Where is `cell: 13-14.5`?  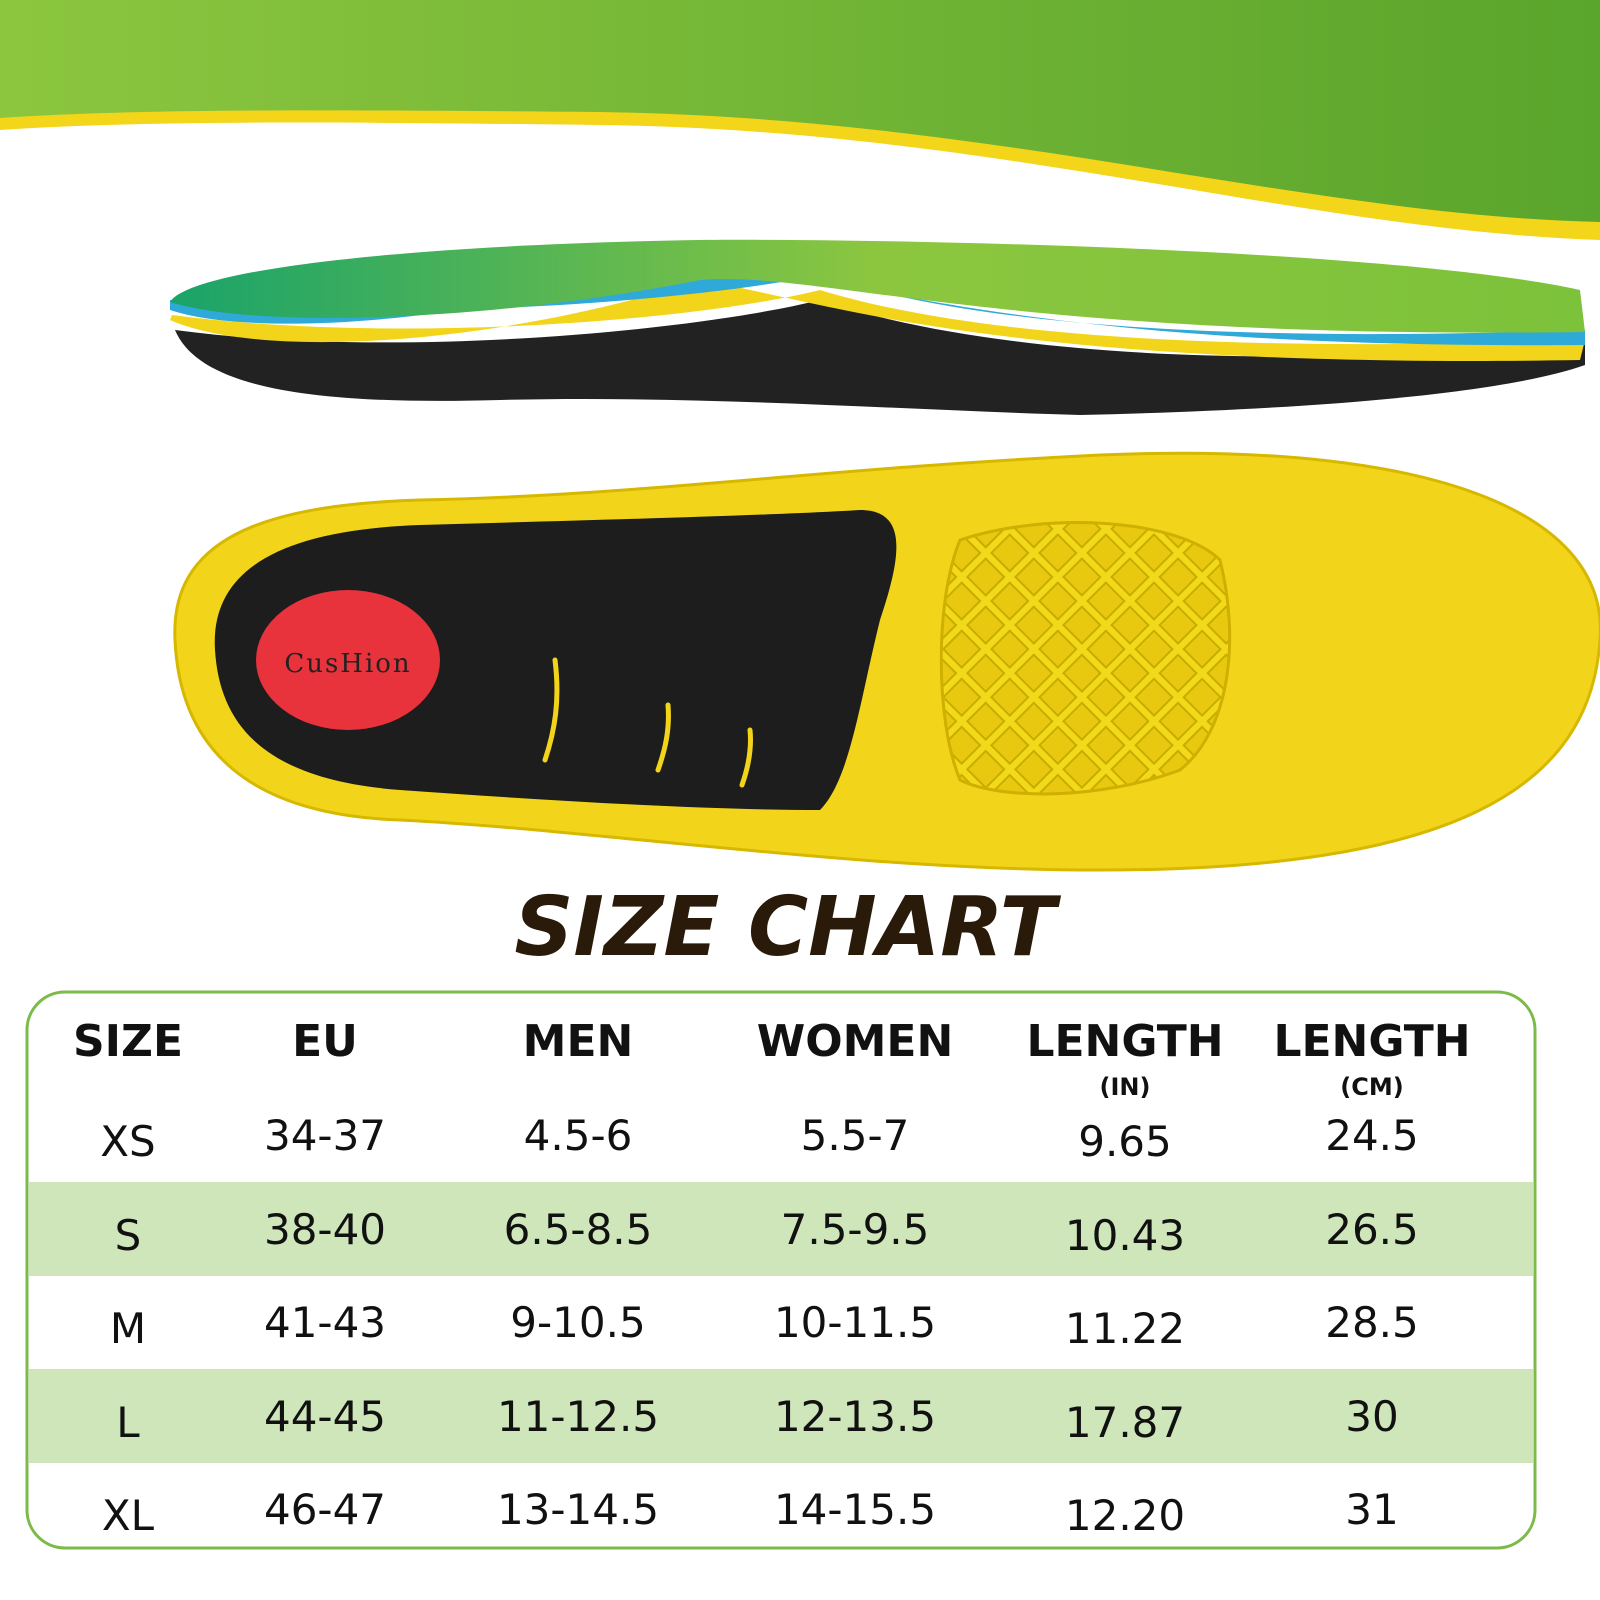
cell: 13-14.5 is located at coordinates (578, 1509).